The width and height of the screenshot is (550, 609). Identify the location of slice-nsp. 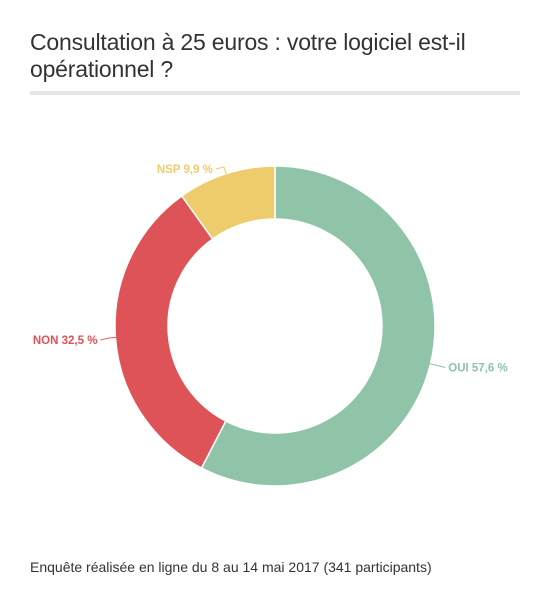
(228, 203).